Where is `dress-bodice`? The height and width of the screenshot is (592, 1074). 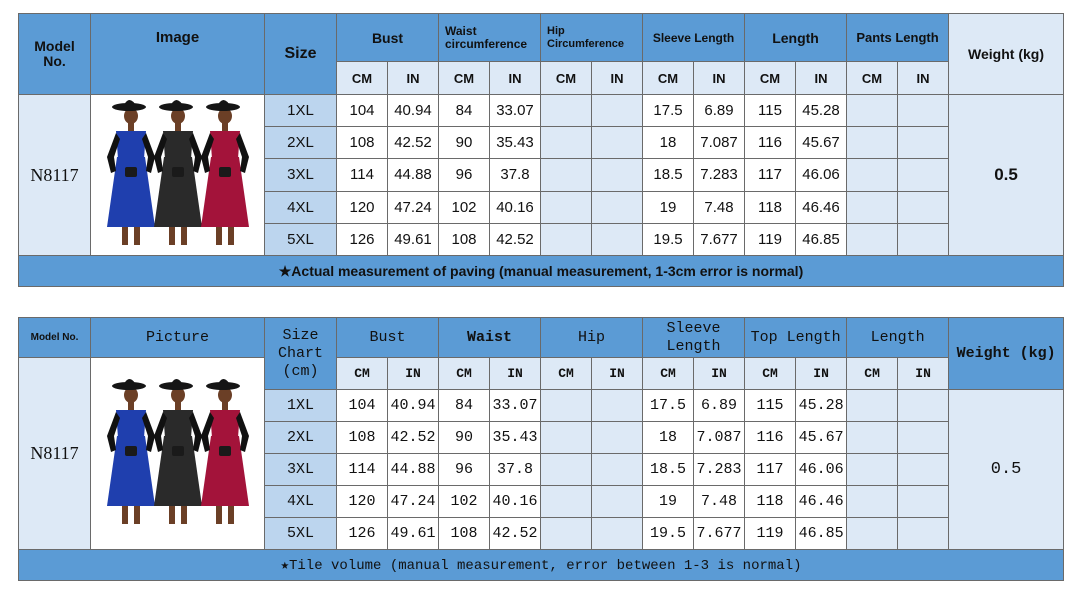 dress-bodice is located at coordinates (224, 423).